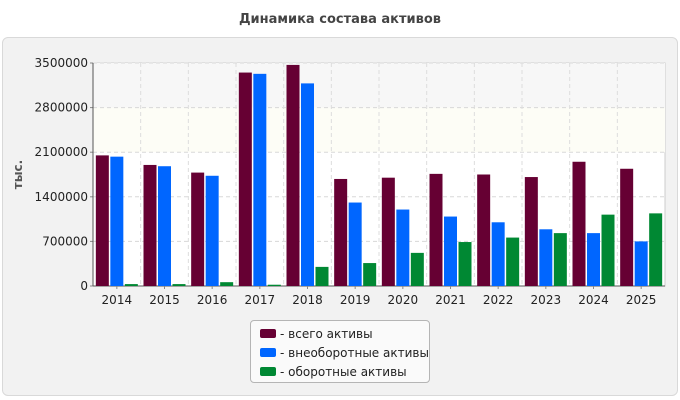 This screenshot has width=680, height=400. I want to click on legend-item-total-assets: - всего активы, so click(340, 333).